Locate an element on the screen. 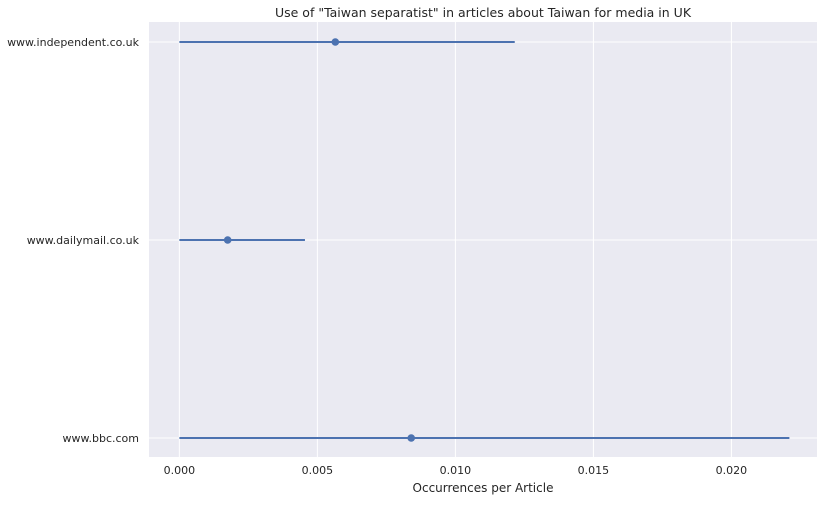  x-tick-labels: 0.000 0.005 0.010 0.015 0.020 is located at coordinates (456, 470).